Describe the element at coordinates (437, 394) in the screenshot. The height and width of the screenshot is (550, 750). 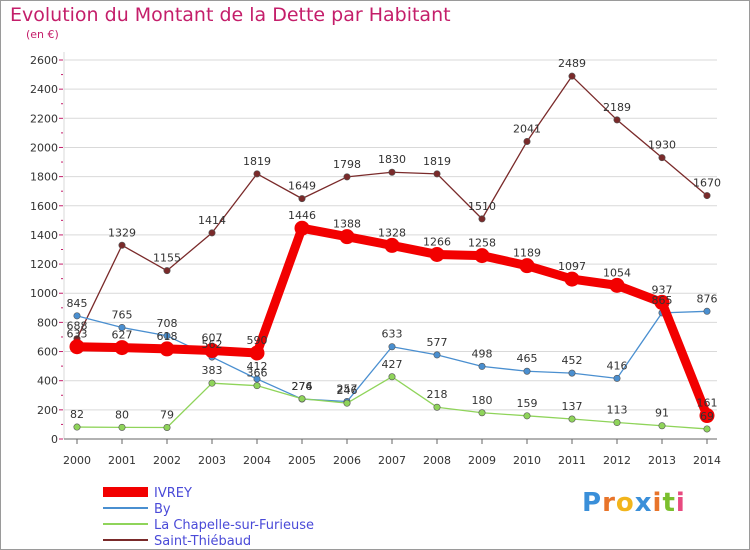
I see `data-label: 218` at that location.